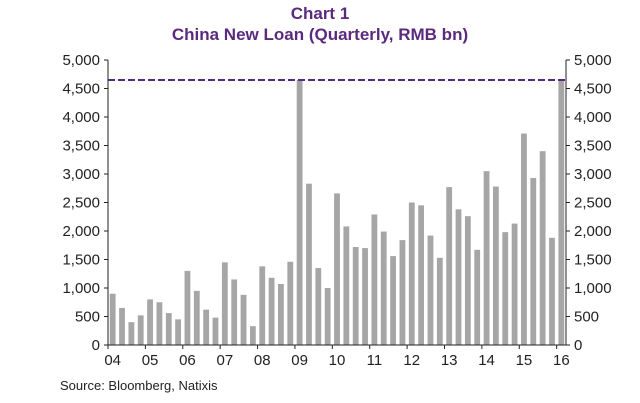 This screenshot has height=403, width=640. I want to click on y-tick-label-right: 4,000, so click(593, 117).